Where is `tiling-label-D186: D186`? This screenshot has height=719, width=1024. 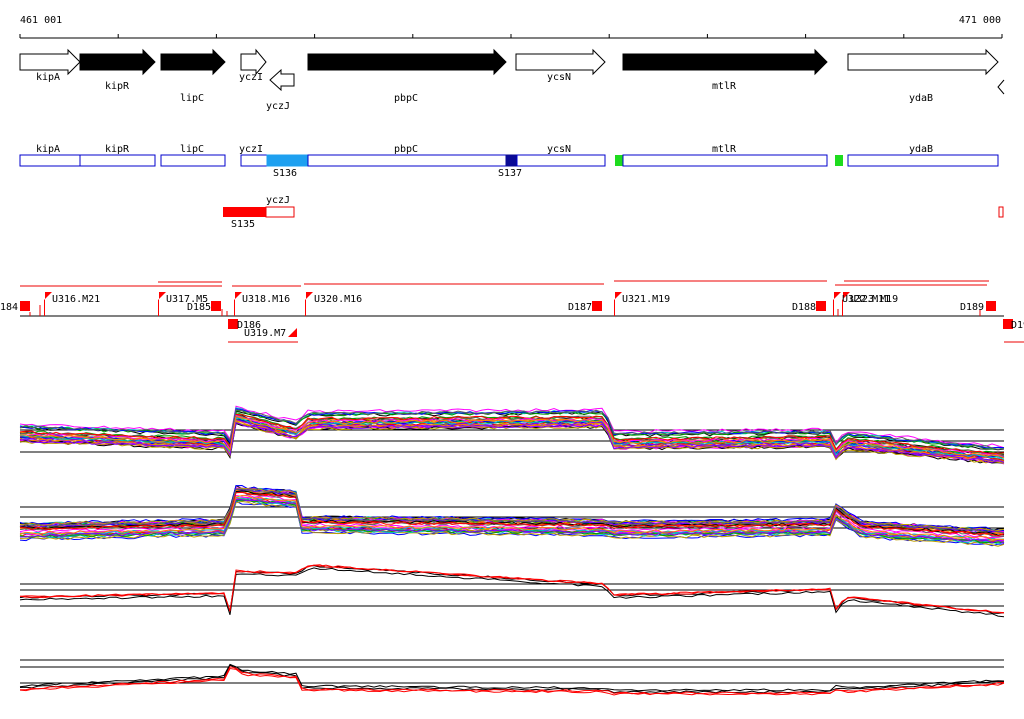 tiling-label-D186: D186 is located at coordinates (249, 325).